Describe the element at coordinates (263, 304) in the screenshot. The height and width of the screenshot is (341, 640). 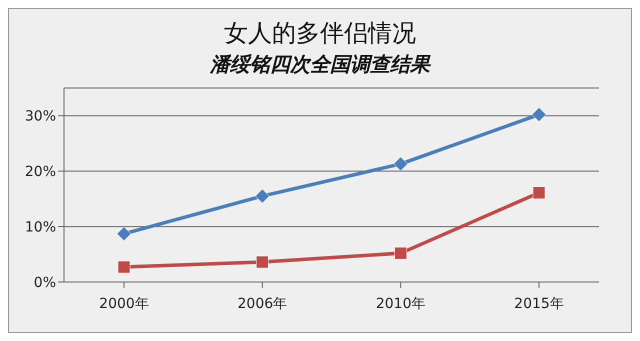
I see `x-tick-label: 2006年` at that location.